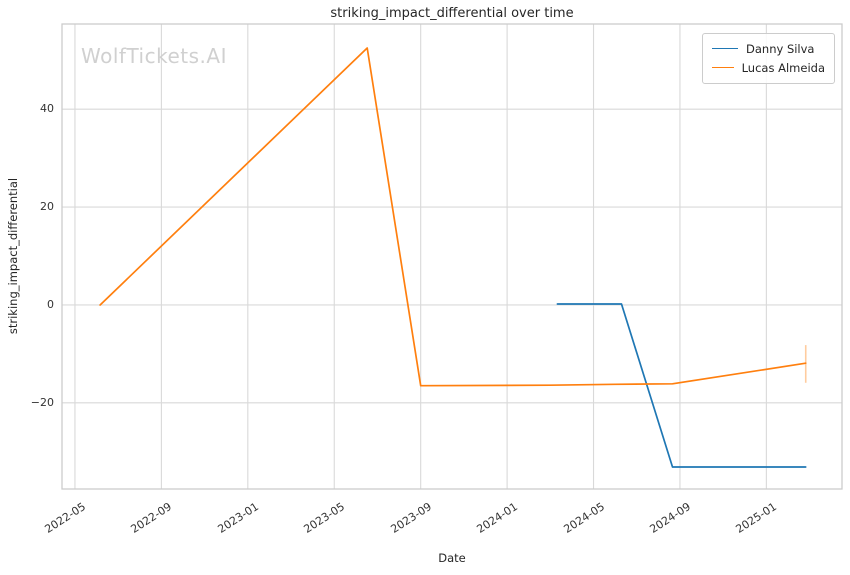  What do you see at coordinates (154, 56) in the screenshot?
I see `watermark: WolfTickets.AI` at bounding box center [154, 56].